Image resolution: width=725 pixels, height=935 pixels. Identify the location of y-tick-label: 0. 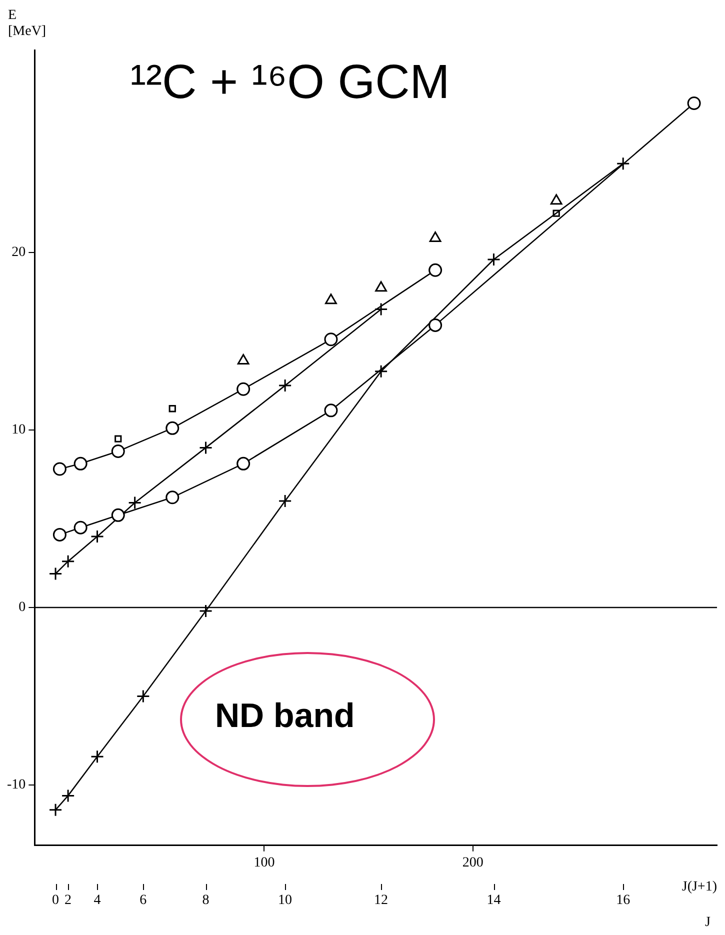
(22, 608).